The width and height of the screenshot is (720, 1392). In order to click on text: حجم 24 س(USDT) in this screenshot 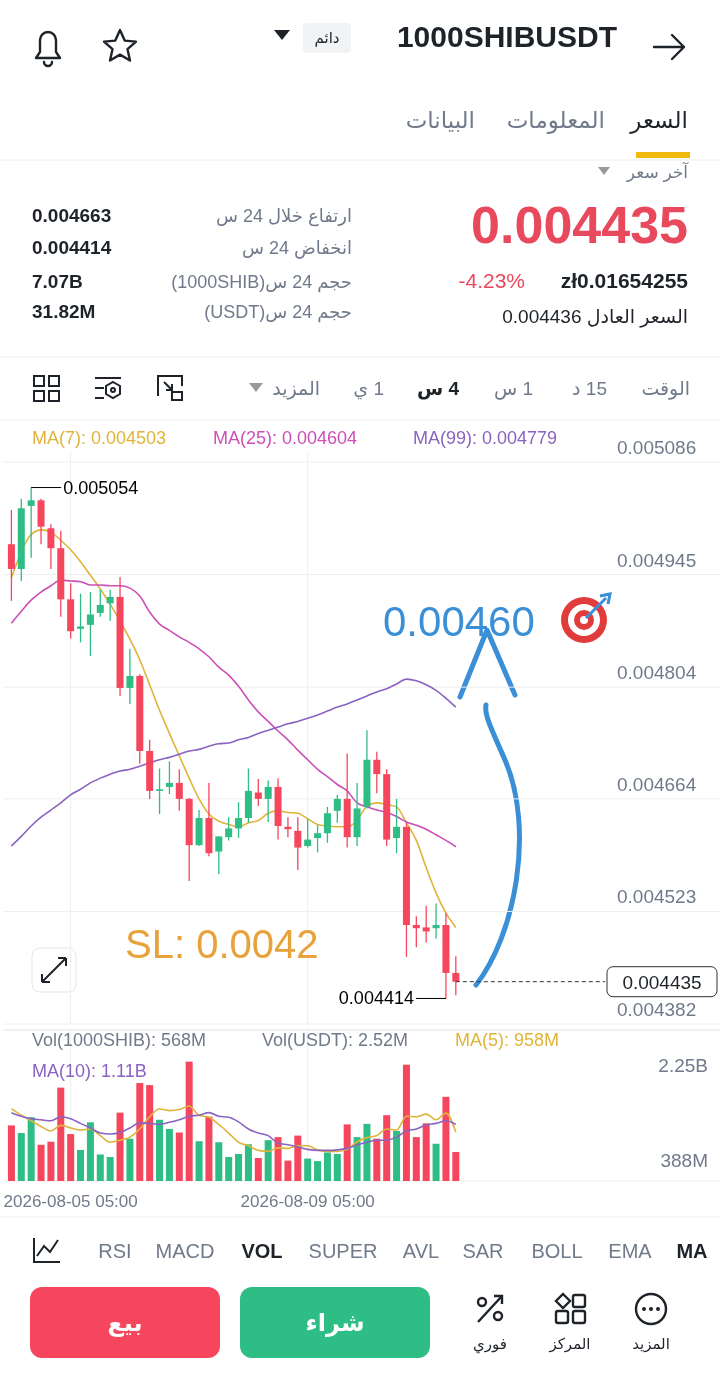, I will do `click(278, 312)`.